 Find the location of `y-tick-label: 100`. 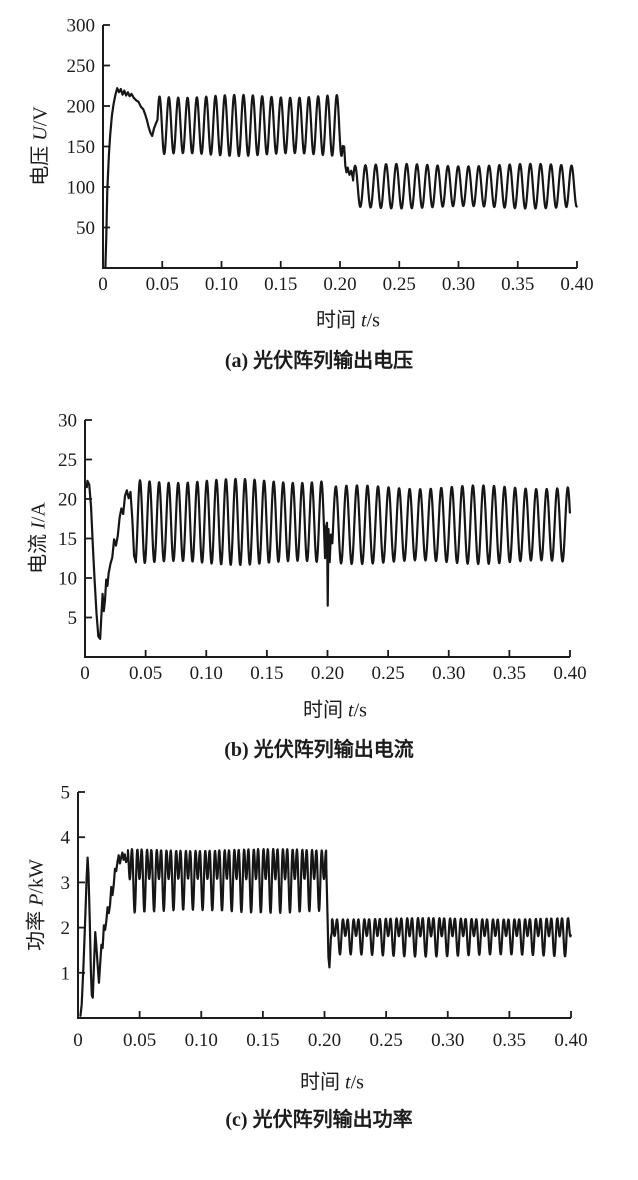

y-tick-label: 100 is located at coordinates (81, 188).